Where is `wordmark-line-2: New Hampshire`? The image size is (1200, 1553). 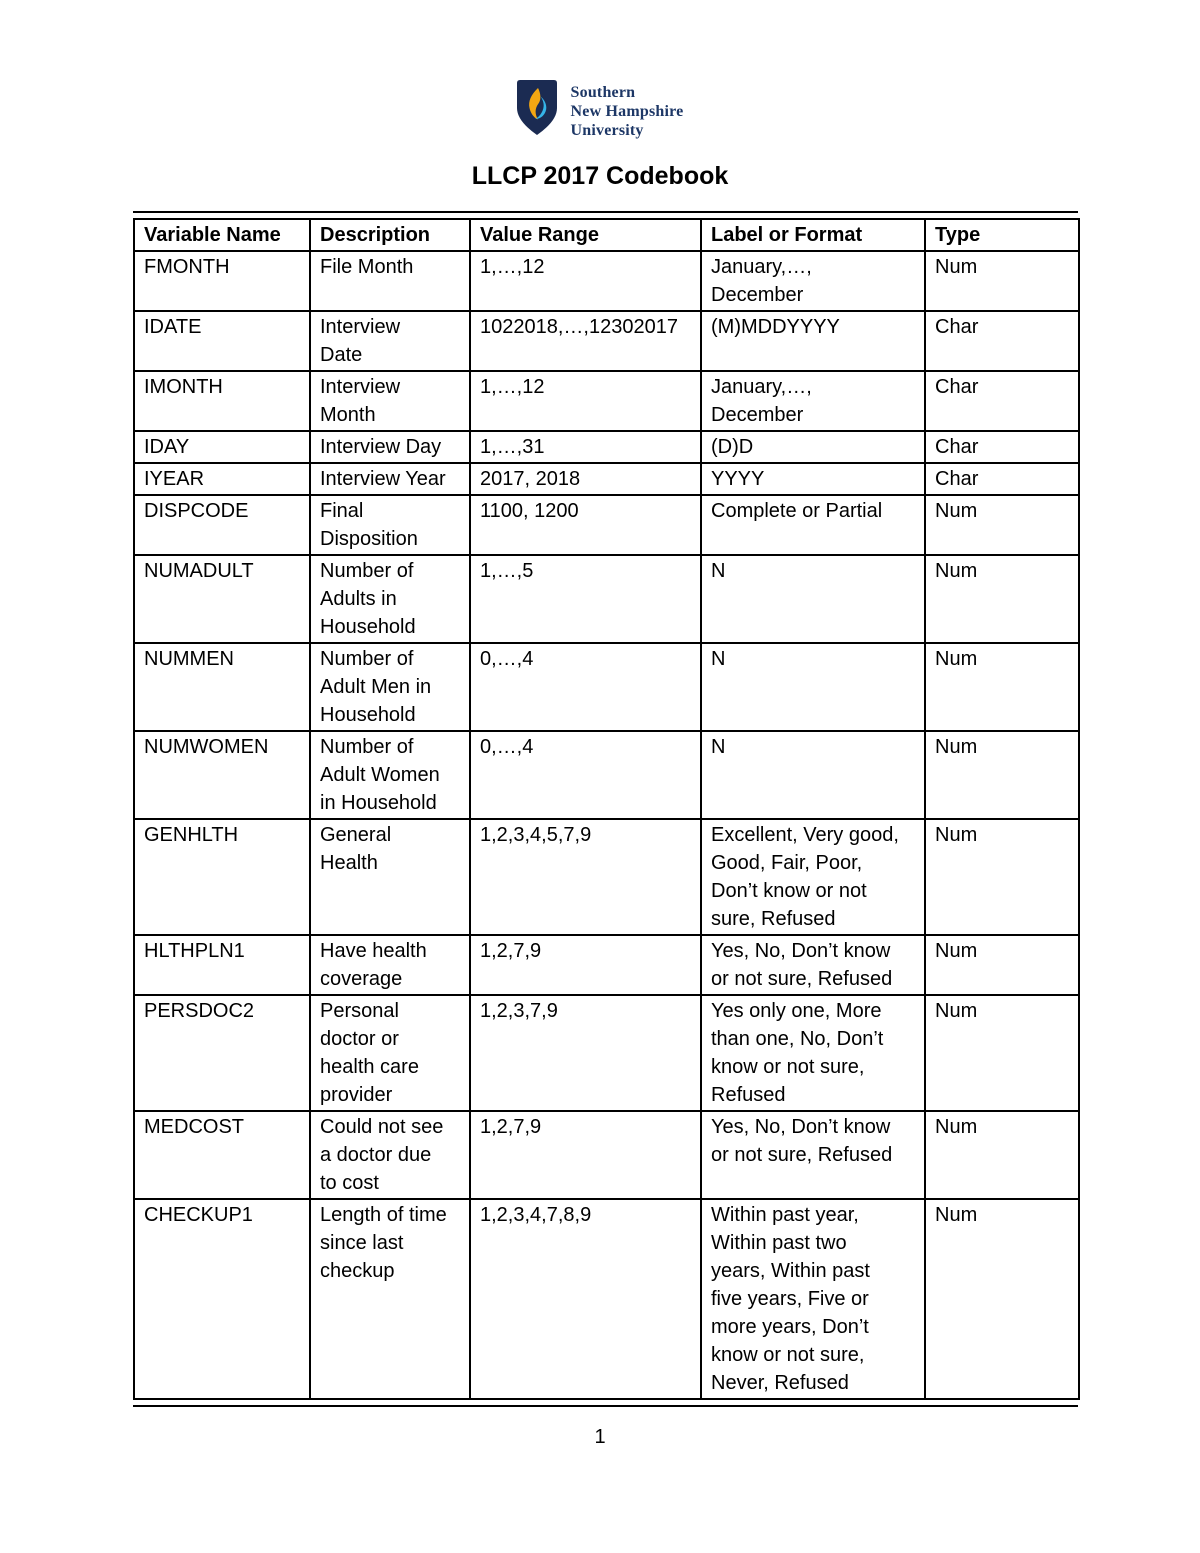 wordmark-line-2: New Hampshire is located at coordinates (627, 111).